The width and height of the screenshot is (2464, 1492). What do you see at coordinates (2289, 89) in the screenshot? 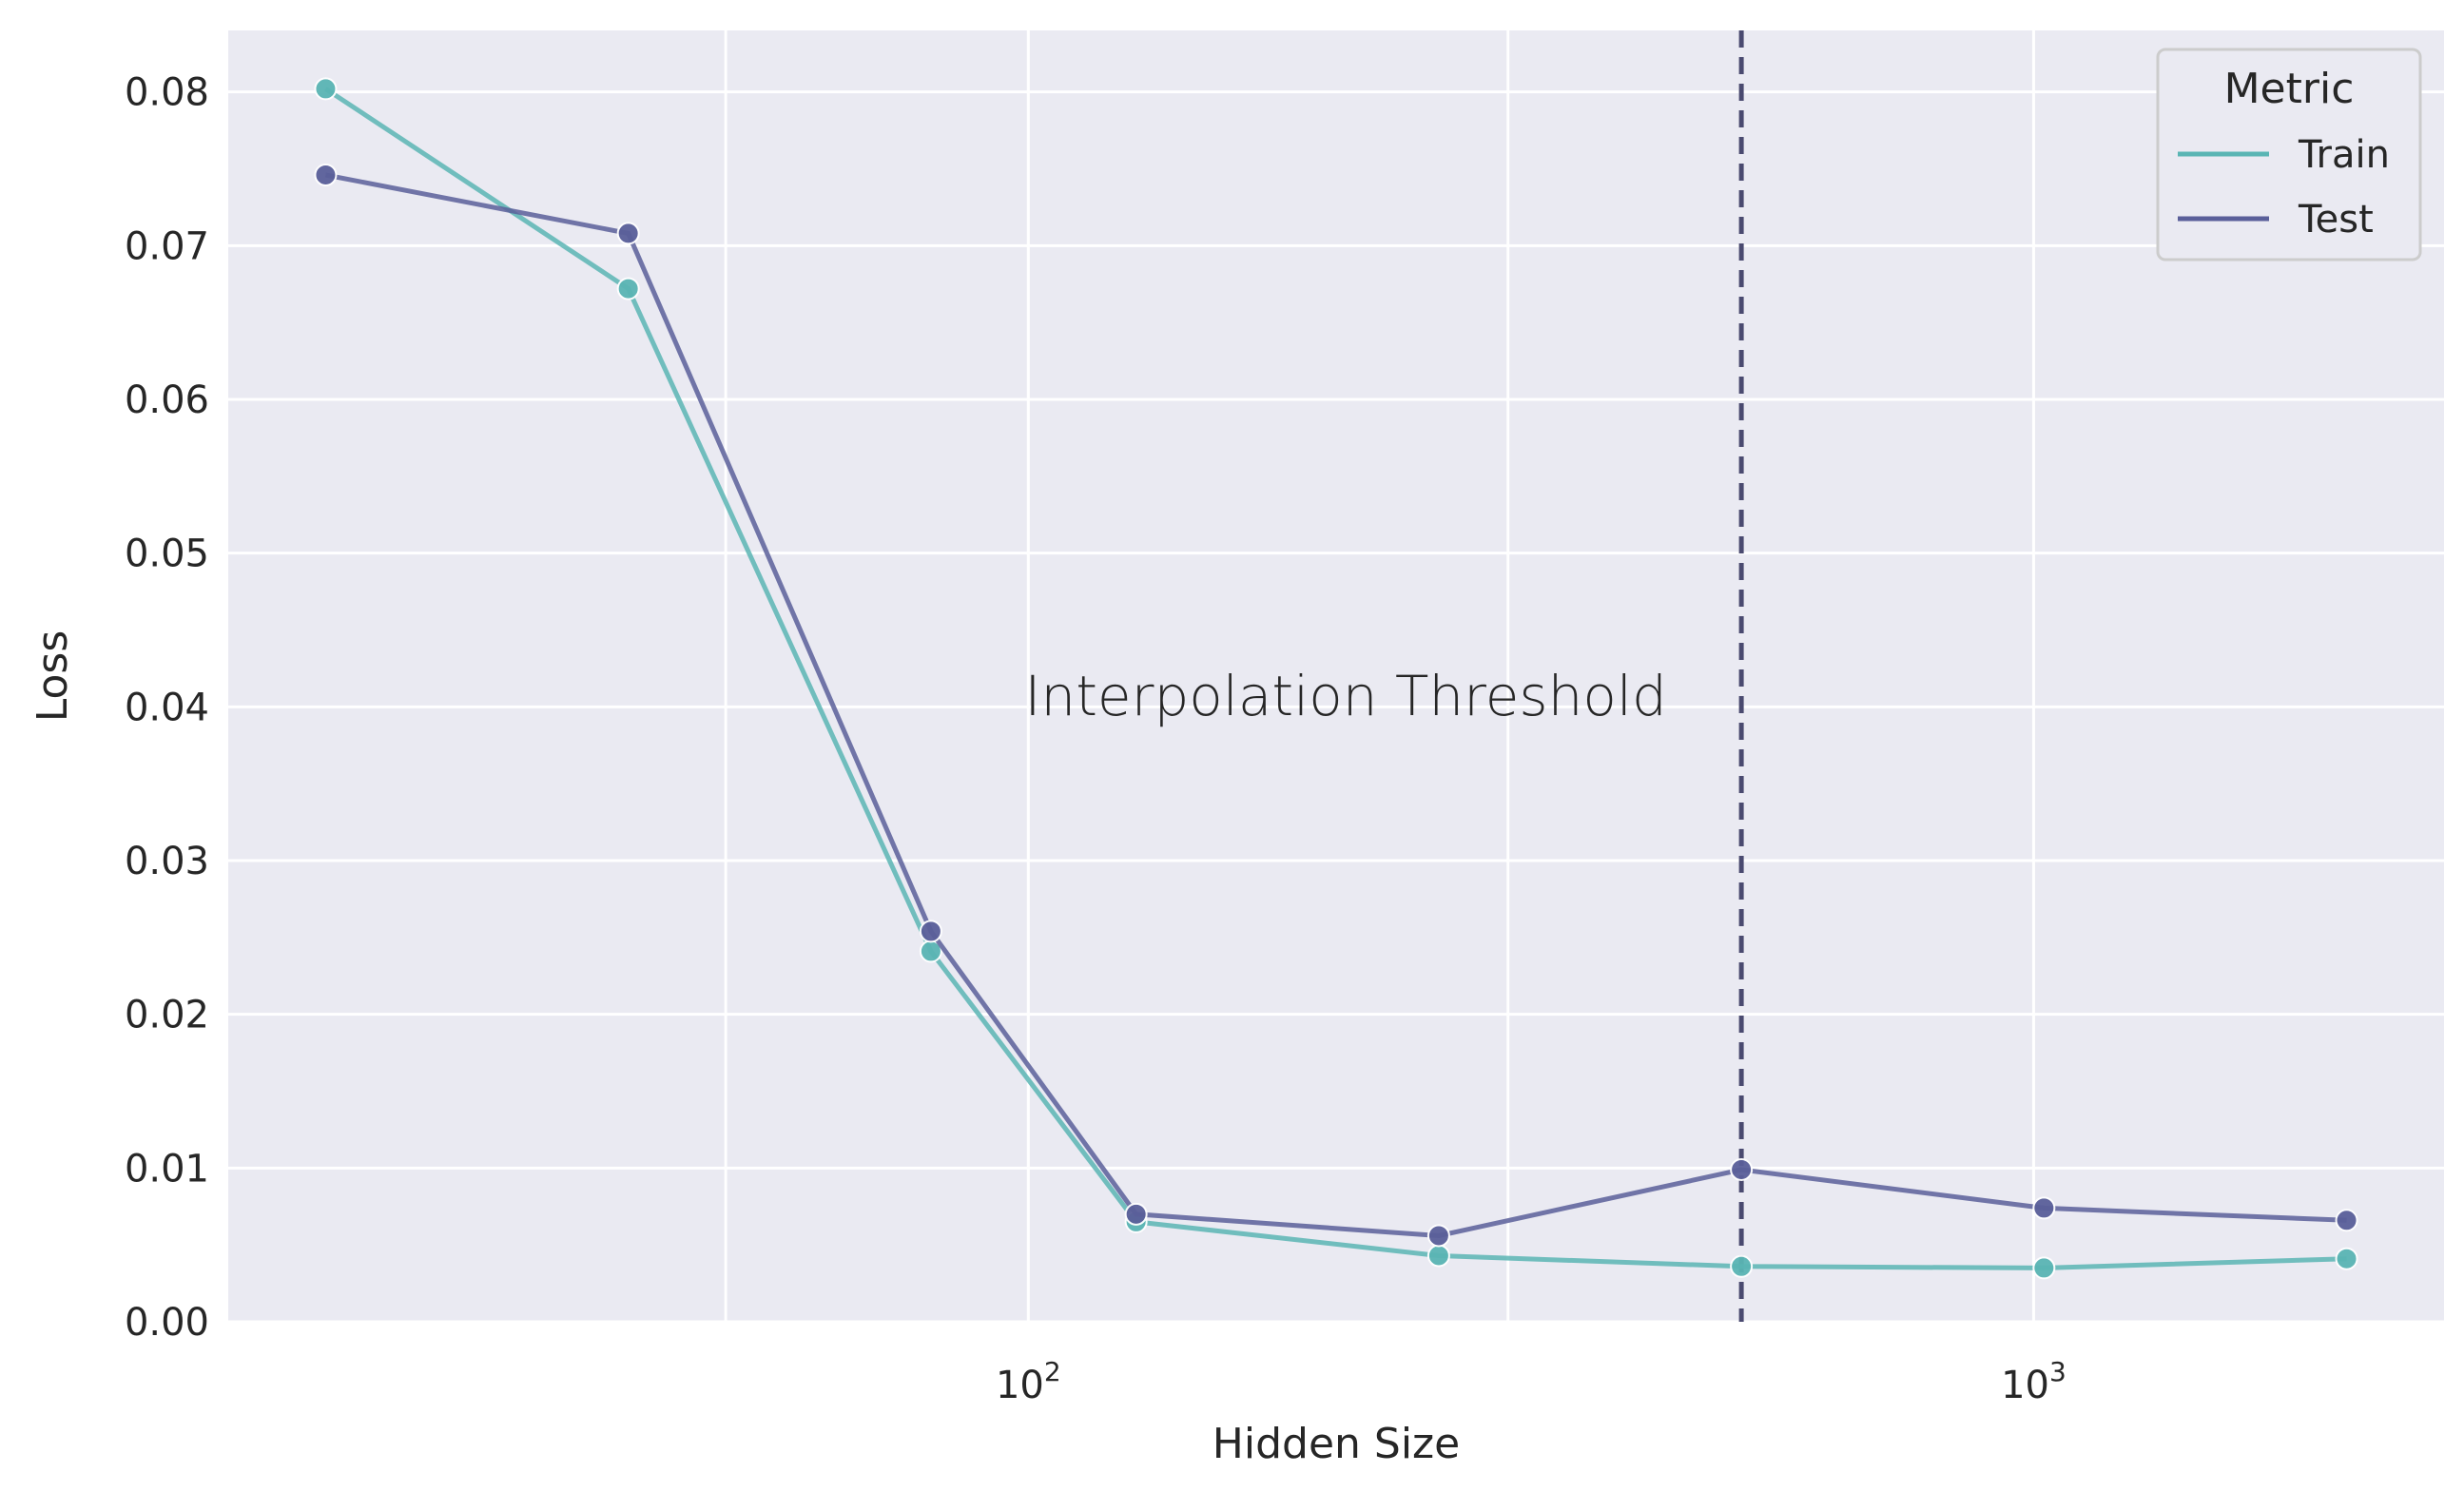
I see `legend-title: Metric` at bounding box center [2289, 89].